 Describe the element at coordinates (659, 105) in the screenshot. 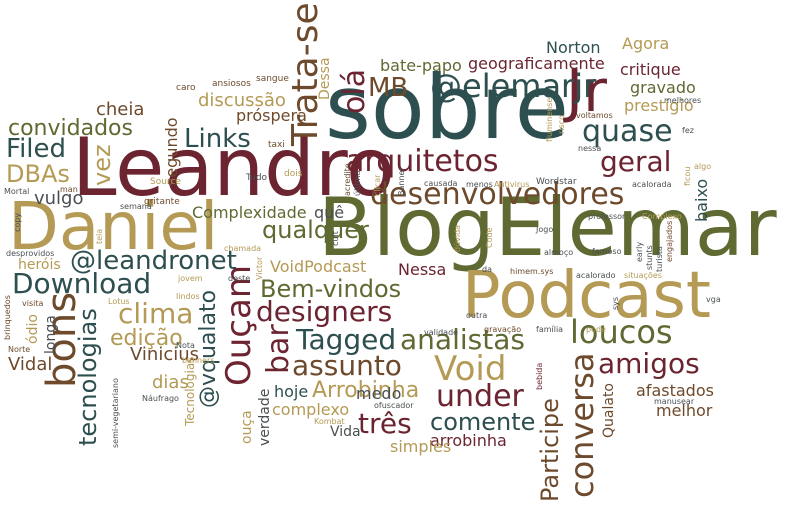

I see `word-prestigio: prestígio` at that location.